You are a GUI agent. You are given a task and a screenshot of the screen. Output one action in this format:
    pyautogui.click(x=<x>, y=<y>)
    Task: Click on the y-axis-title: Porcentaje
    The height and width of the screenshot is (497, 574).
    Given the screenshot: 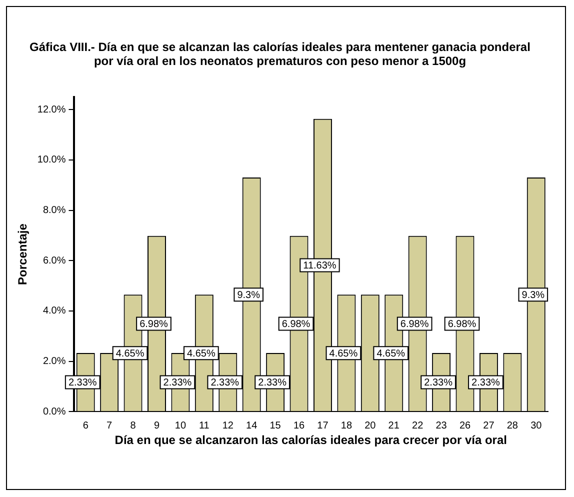 What is the action you would take?
    pyautogui.click(x=23, y=254)
    